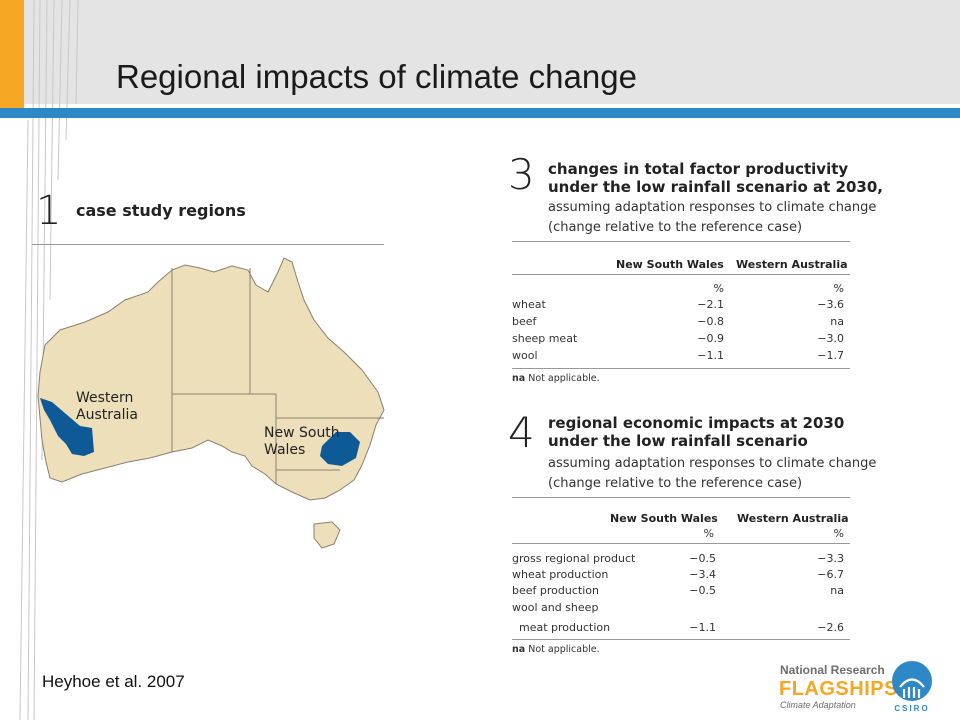  I want to click on new-south-wales-region, so click(340, 449).